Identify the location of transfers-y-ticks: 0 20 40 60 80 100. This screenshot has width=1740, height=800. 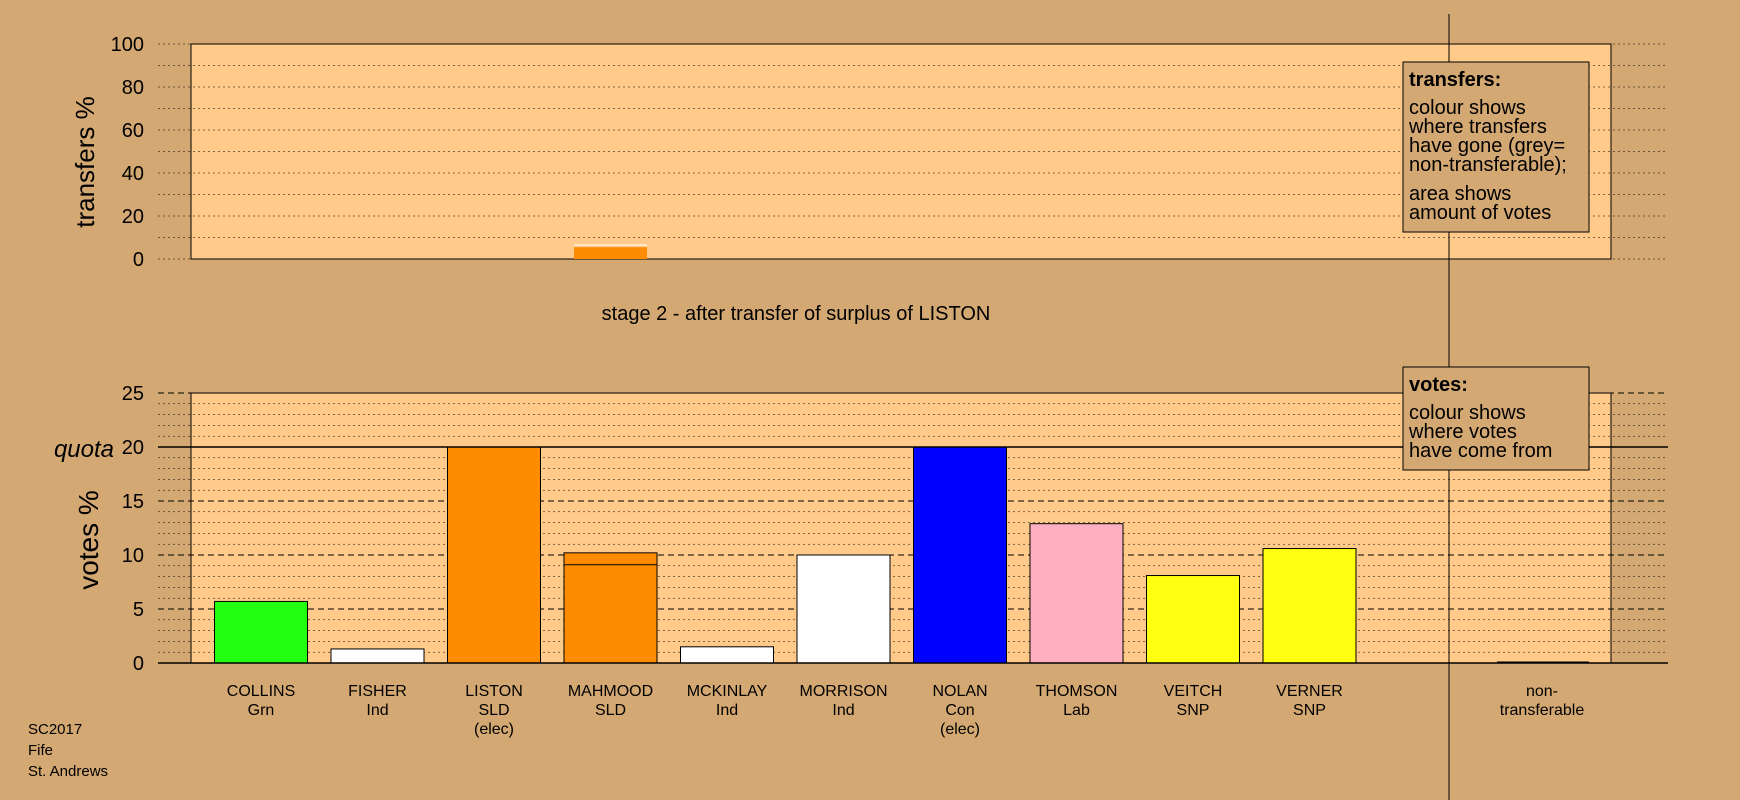
(127, 152).